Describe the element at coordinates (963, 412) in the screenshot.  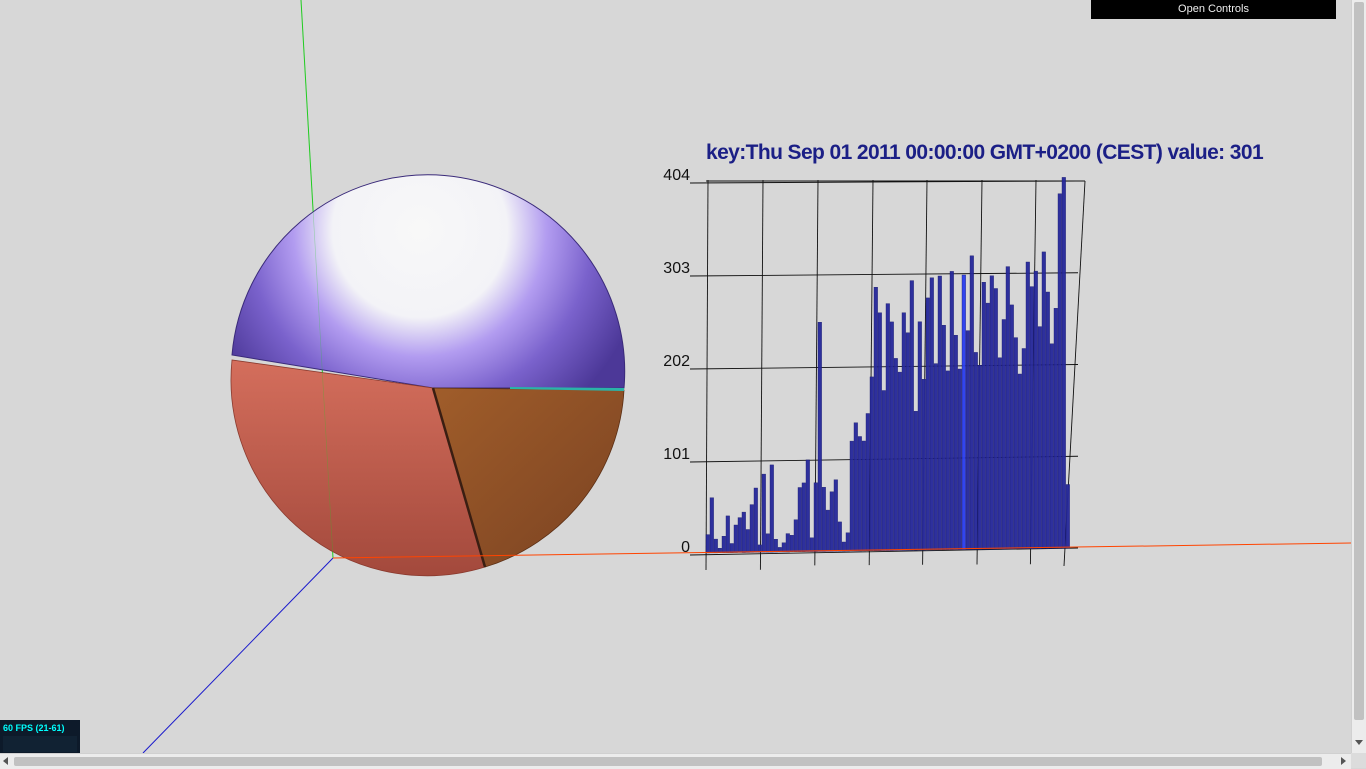
I see `bar-highlighted` at that location.